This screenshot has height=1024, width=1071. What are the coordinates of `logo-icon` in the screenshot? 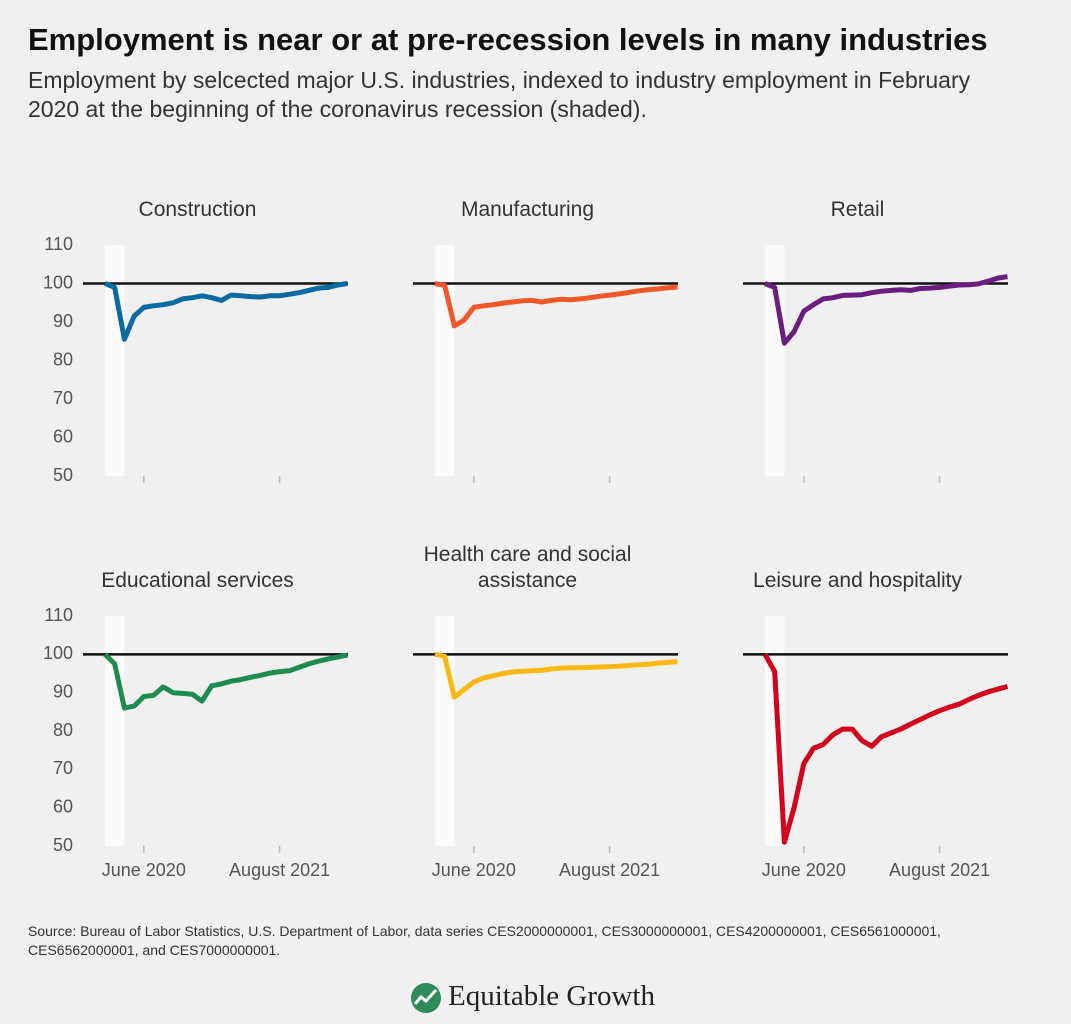 It's located at (426, 998).